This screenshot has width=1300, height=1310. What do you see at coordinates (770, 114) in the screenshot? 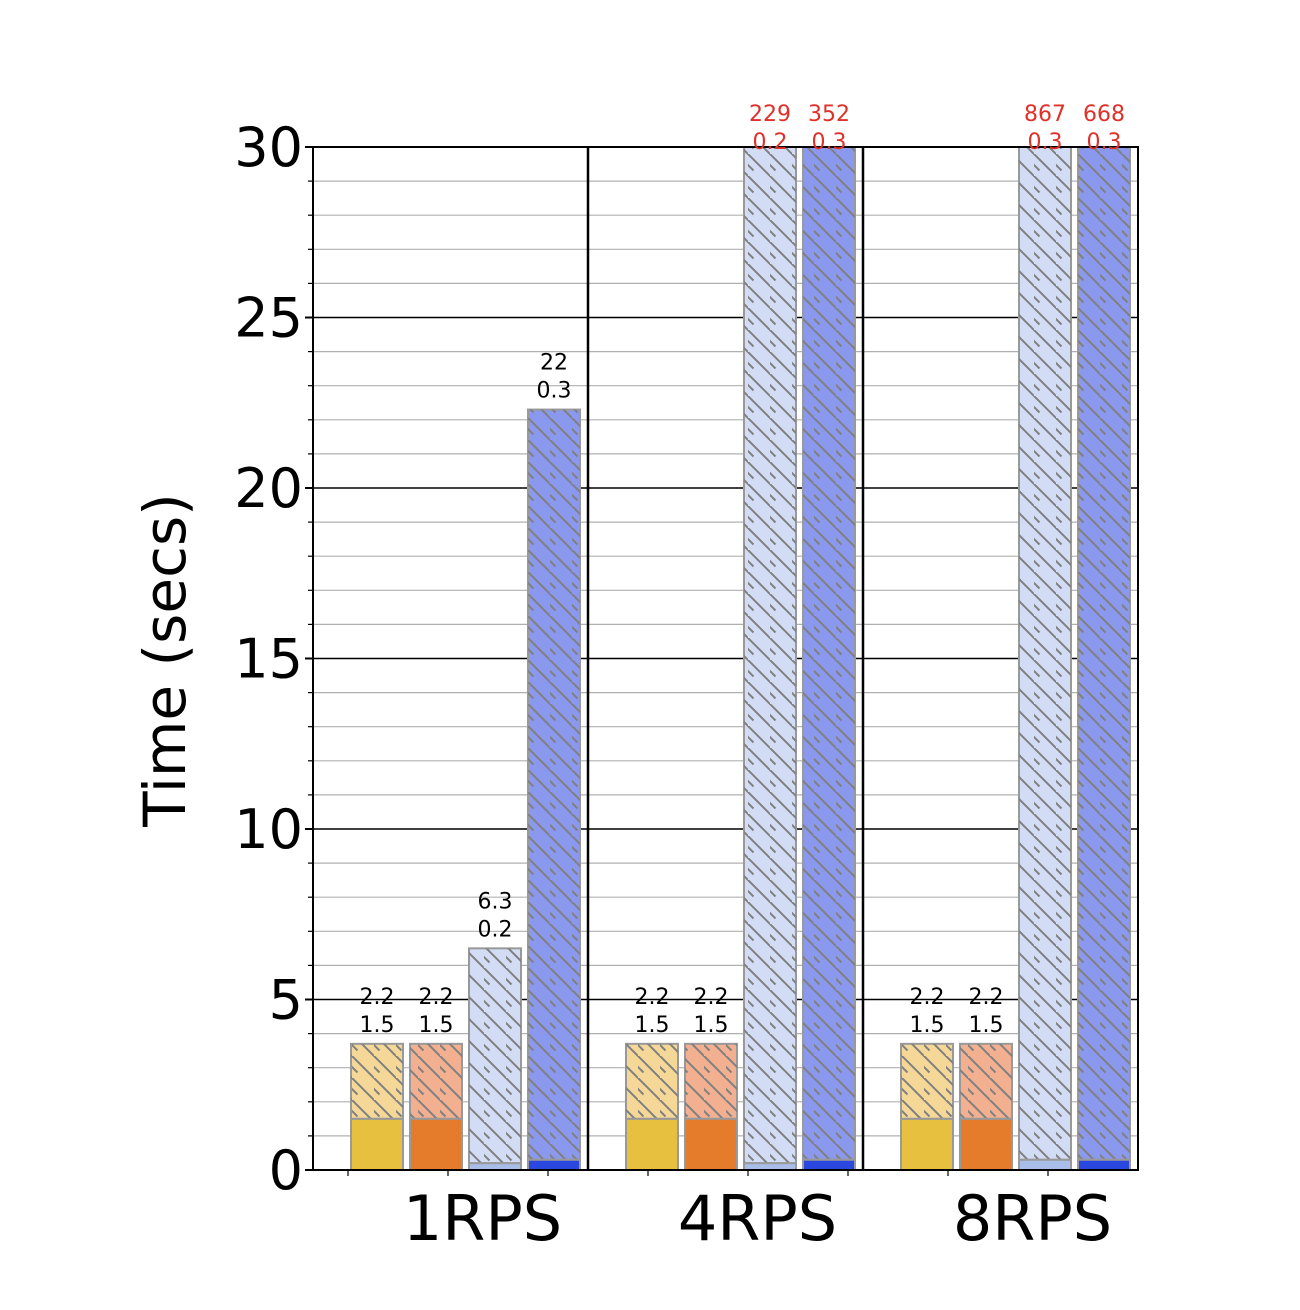
I see `data-label-top: 229` at bounding box center [770, 114].